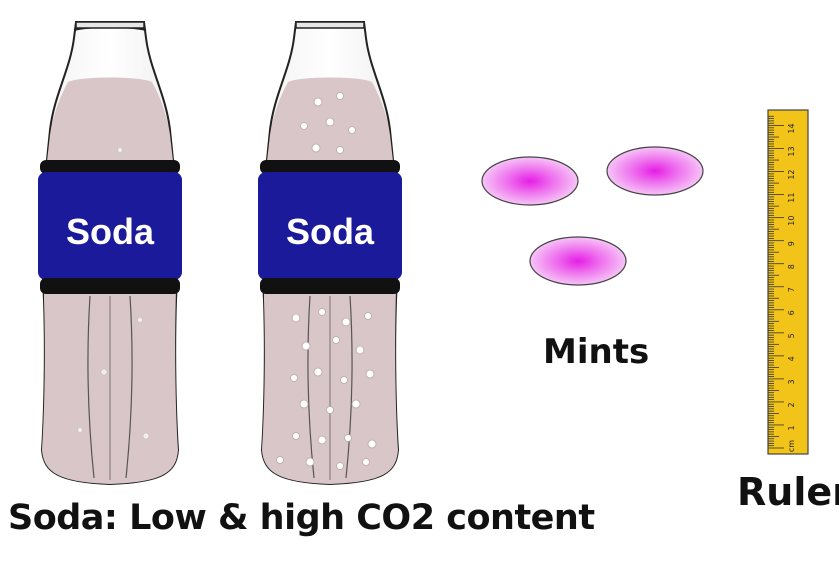  Describe the element at coordinates (301, 518) in the screenshot. I see `soda-caption: Soda: Low & high CO2 content` at that location.